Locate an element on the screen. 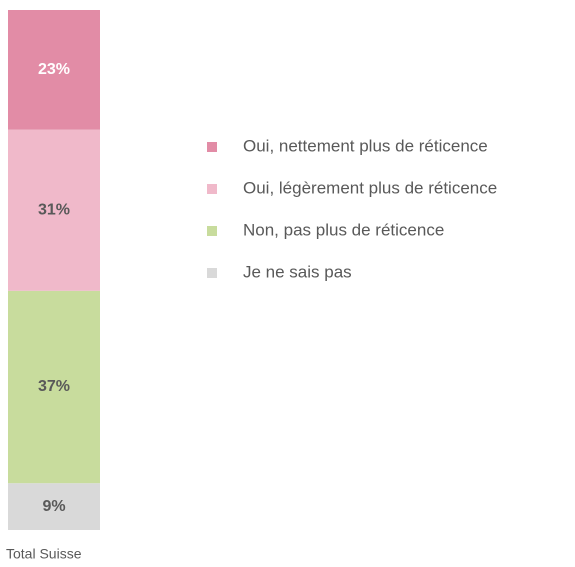 The height and width of the screenshot is (567, 575). data-label: 31% is located at coordinates (54, 209).